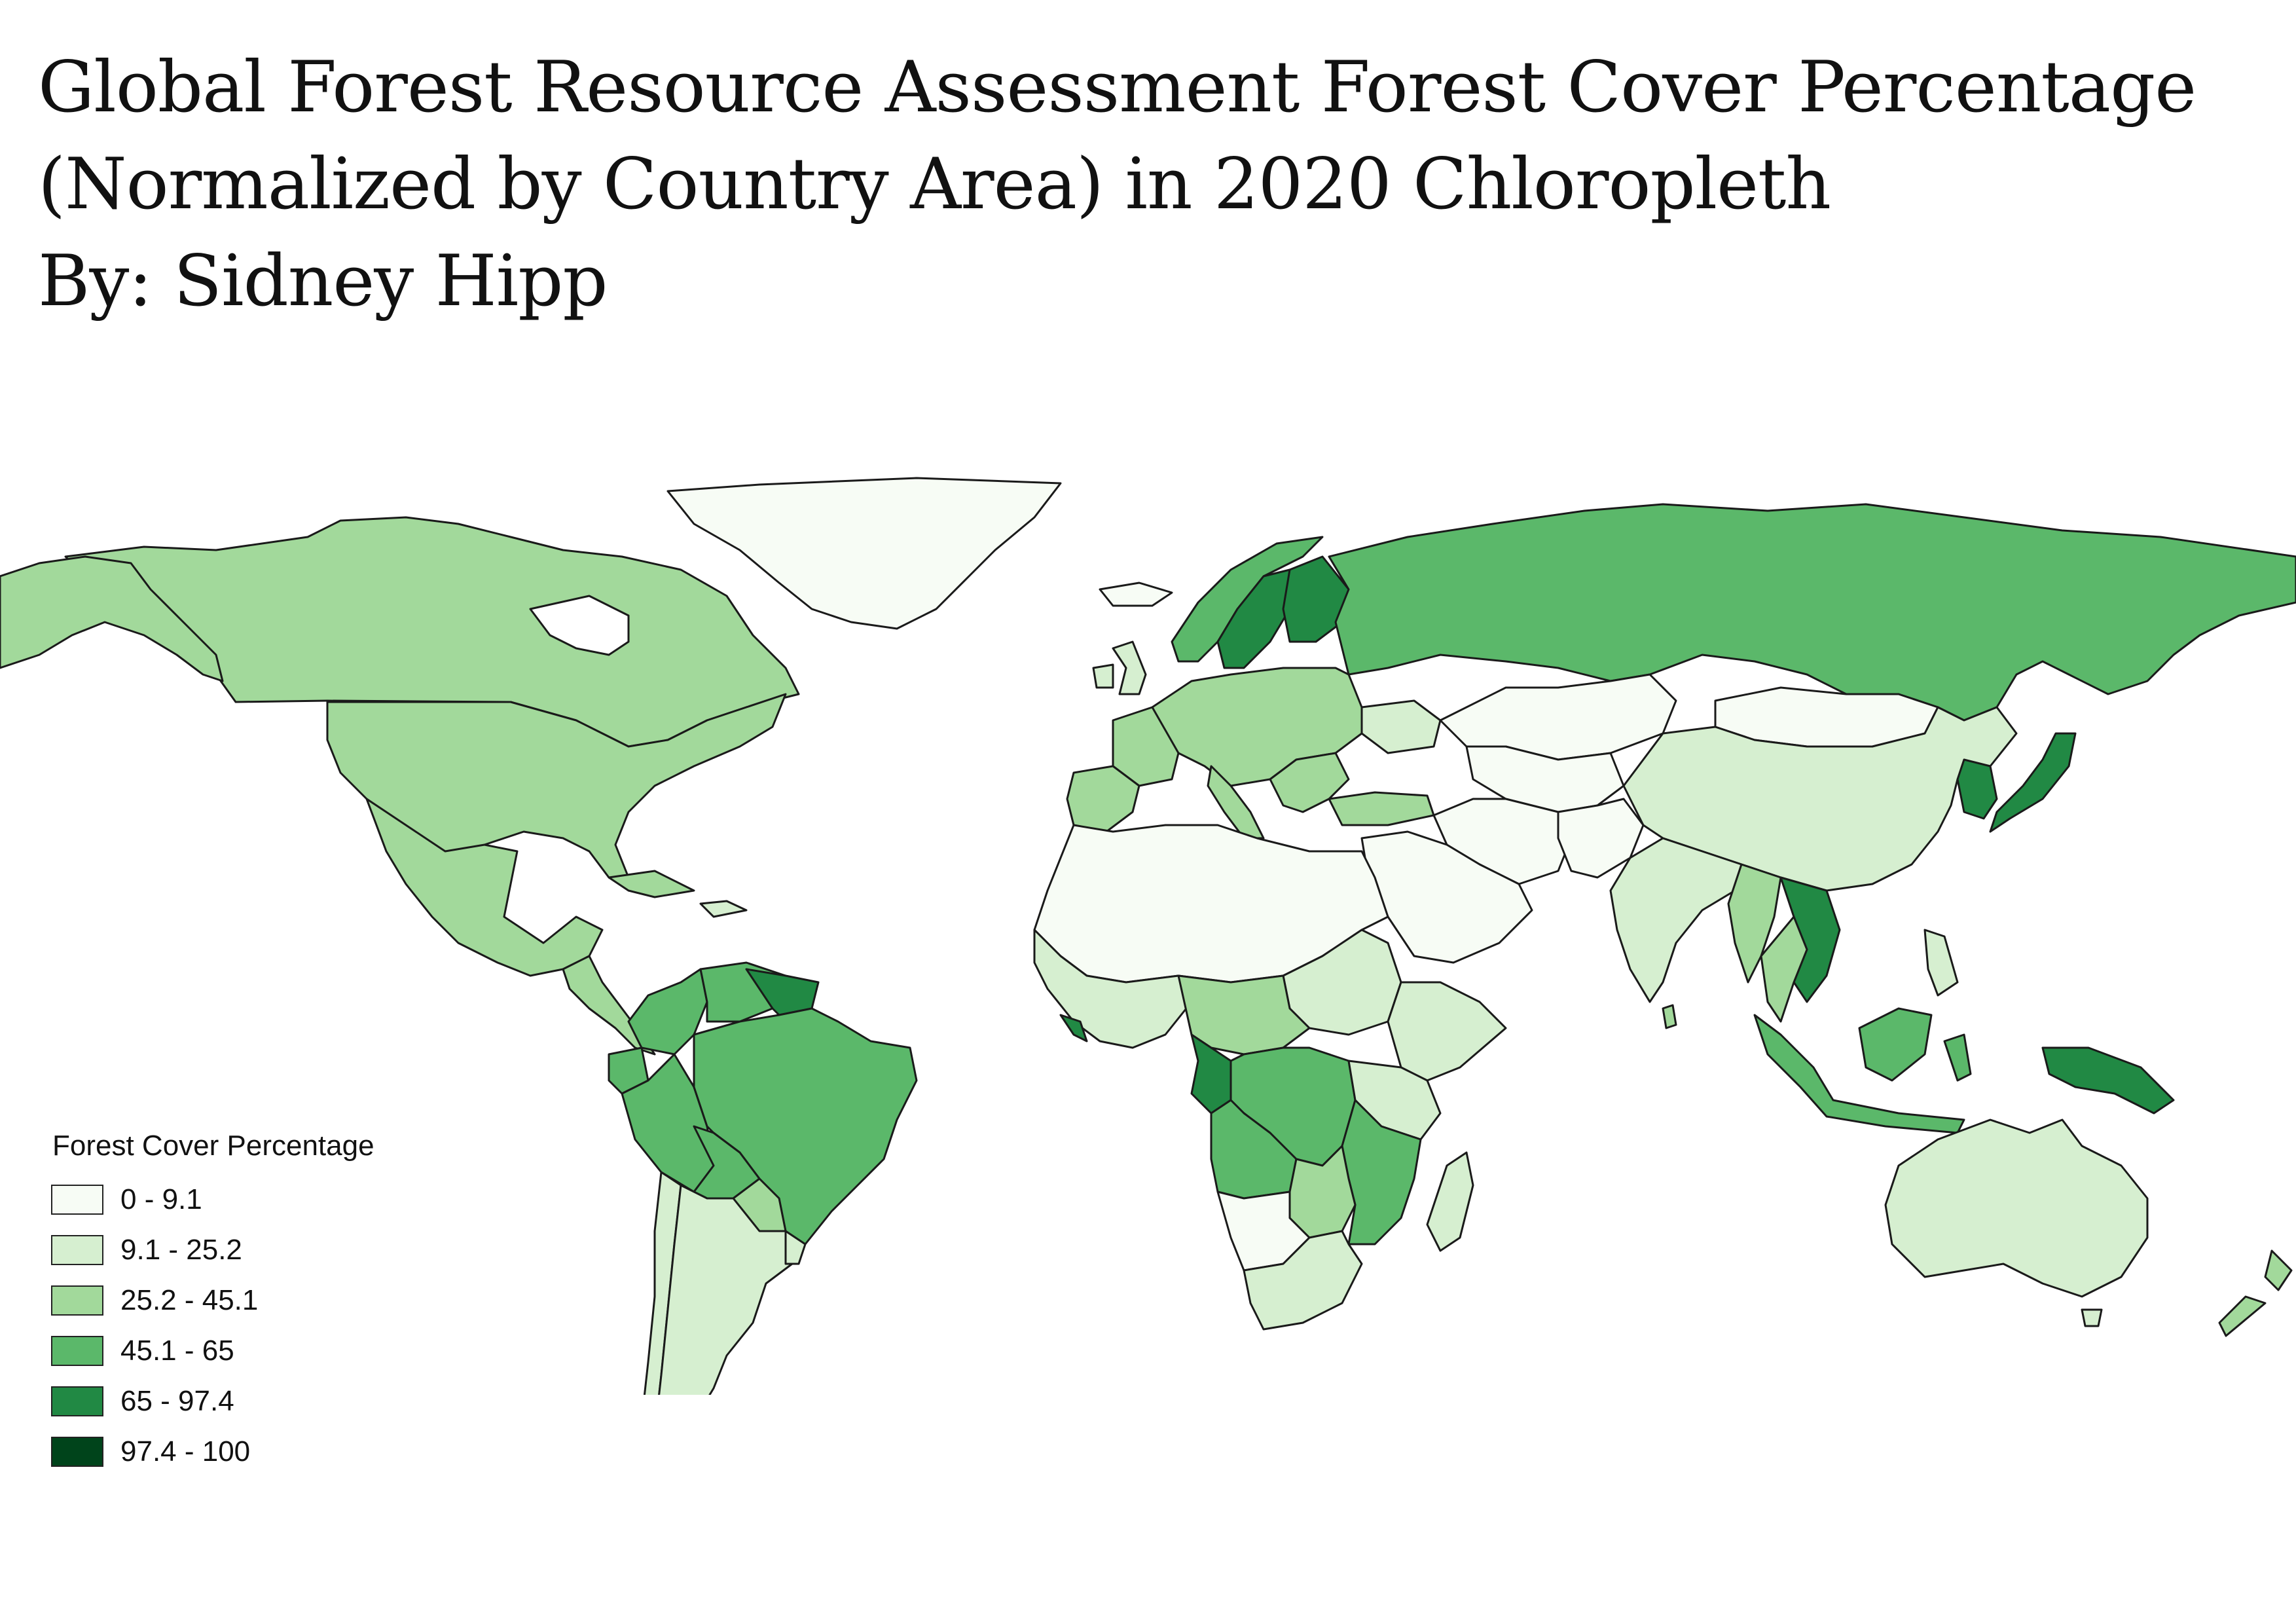 The width and height of the screenshot is (2296, 1624). Describe the element at coordinates (177, 1400) in the screenshot. I see `legend-label: 65 - 97.4` at that location.